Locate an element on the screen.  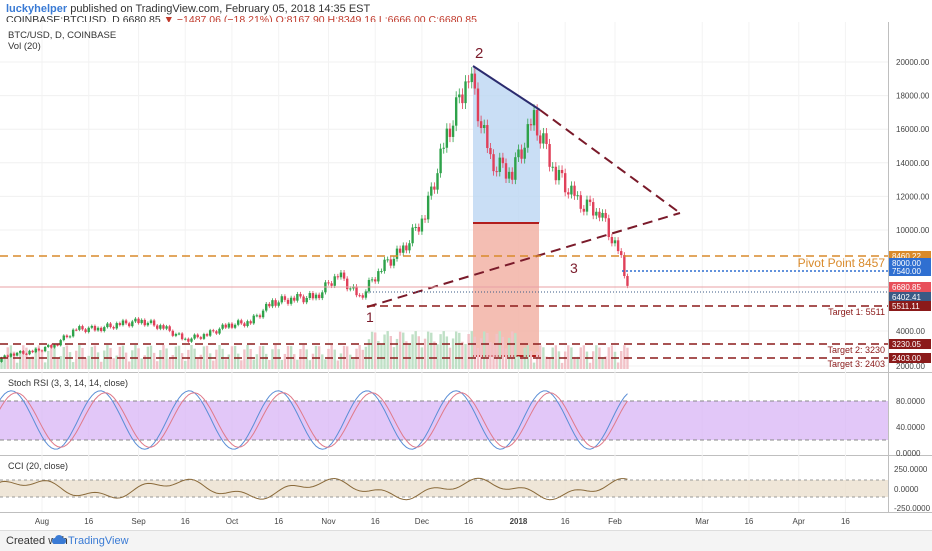
triangle-upper-line is located at coordinates (610, 161).